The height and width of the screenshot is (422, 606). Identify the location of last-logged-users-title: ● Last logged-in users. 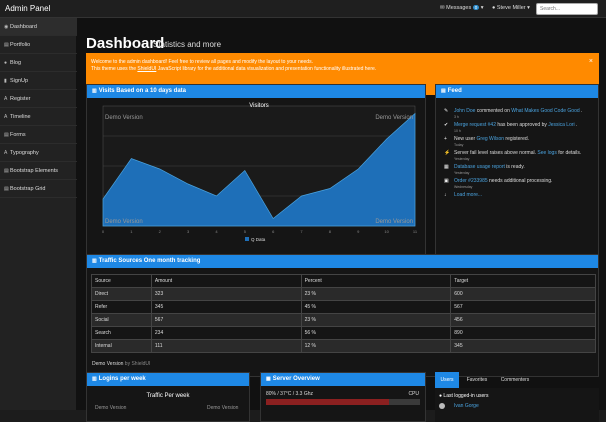
(464, 396).